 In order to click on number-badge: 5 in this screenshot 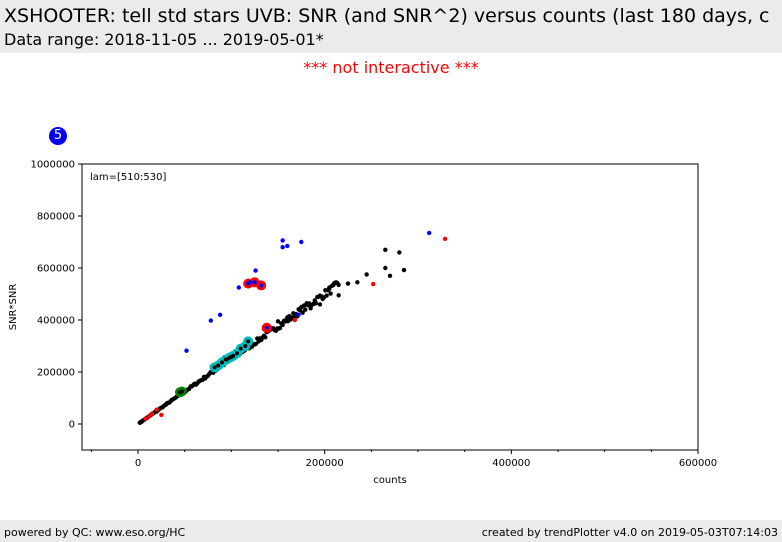, I will do `click(58, 136)`.